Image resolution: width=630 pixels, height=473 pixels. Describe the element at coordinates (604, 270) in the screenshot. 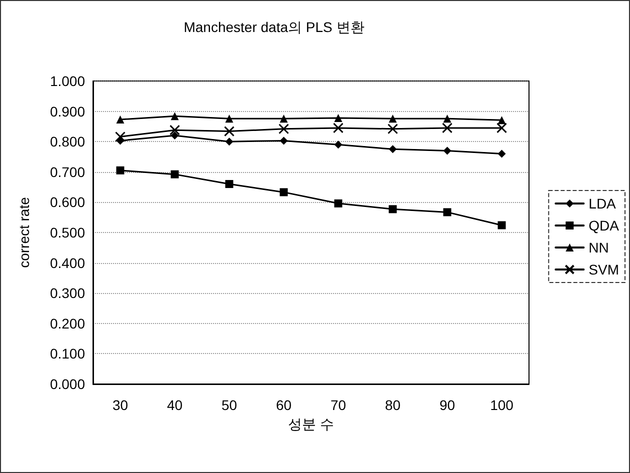

I see `legend-label: SVM` at that location.